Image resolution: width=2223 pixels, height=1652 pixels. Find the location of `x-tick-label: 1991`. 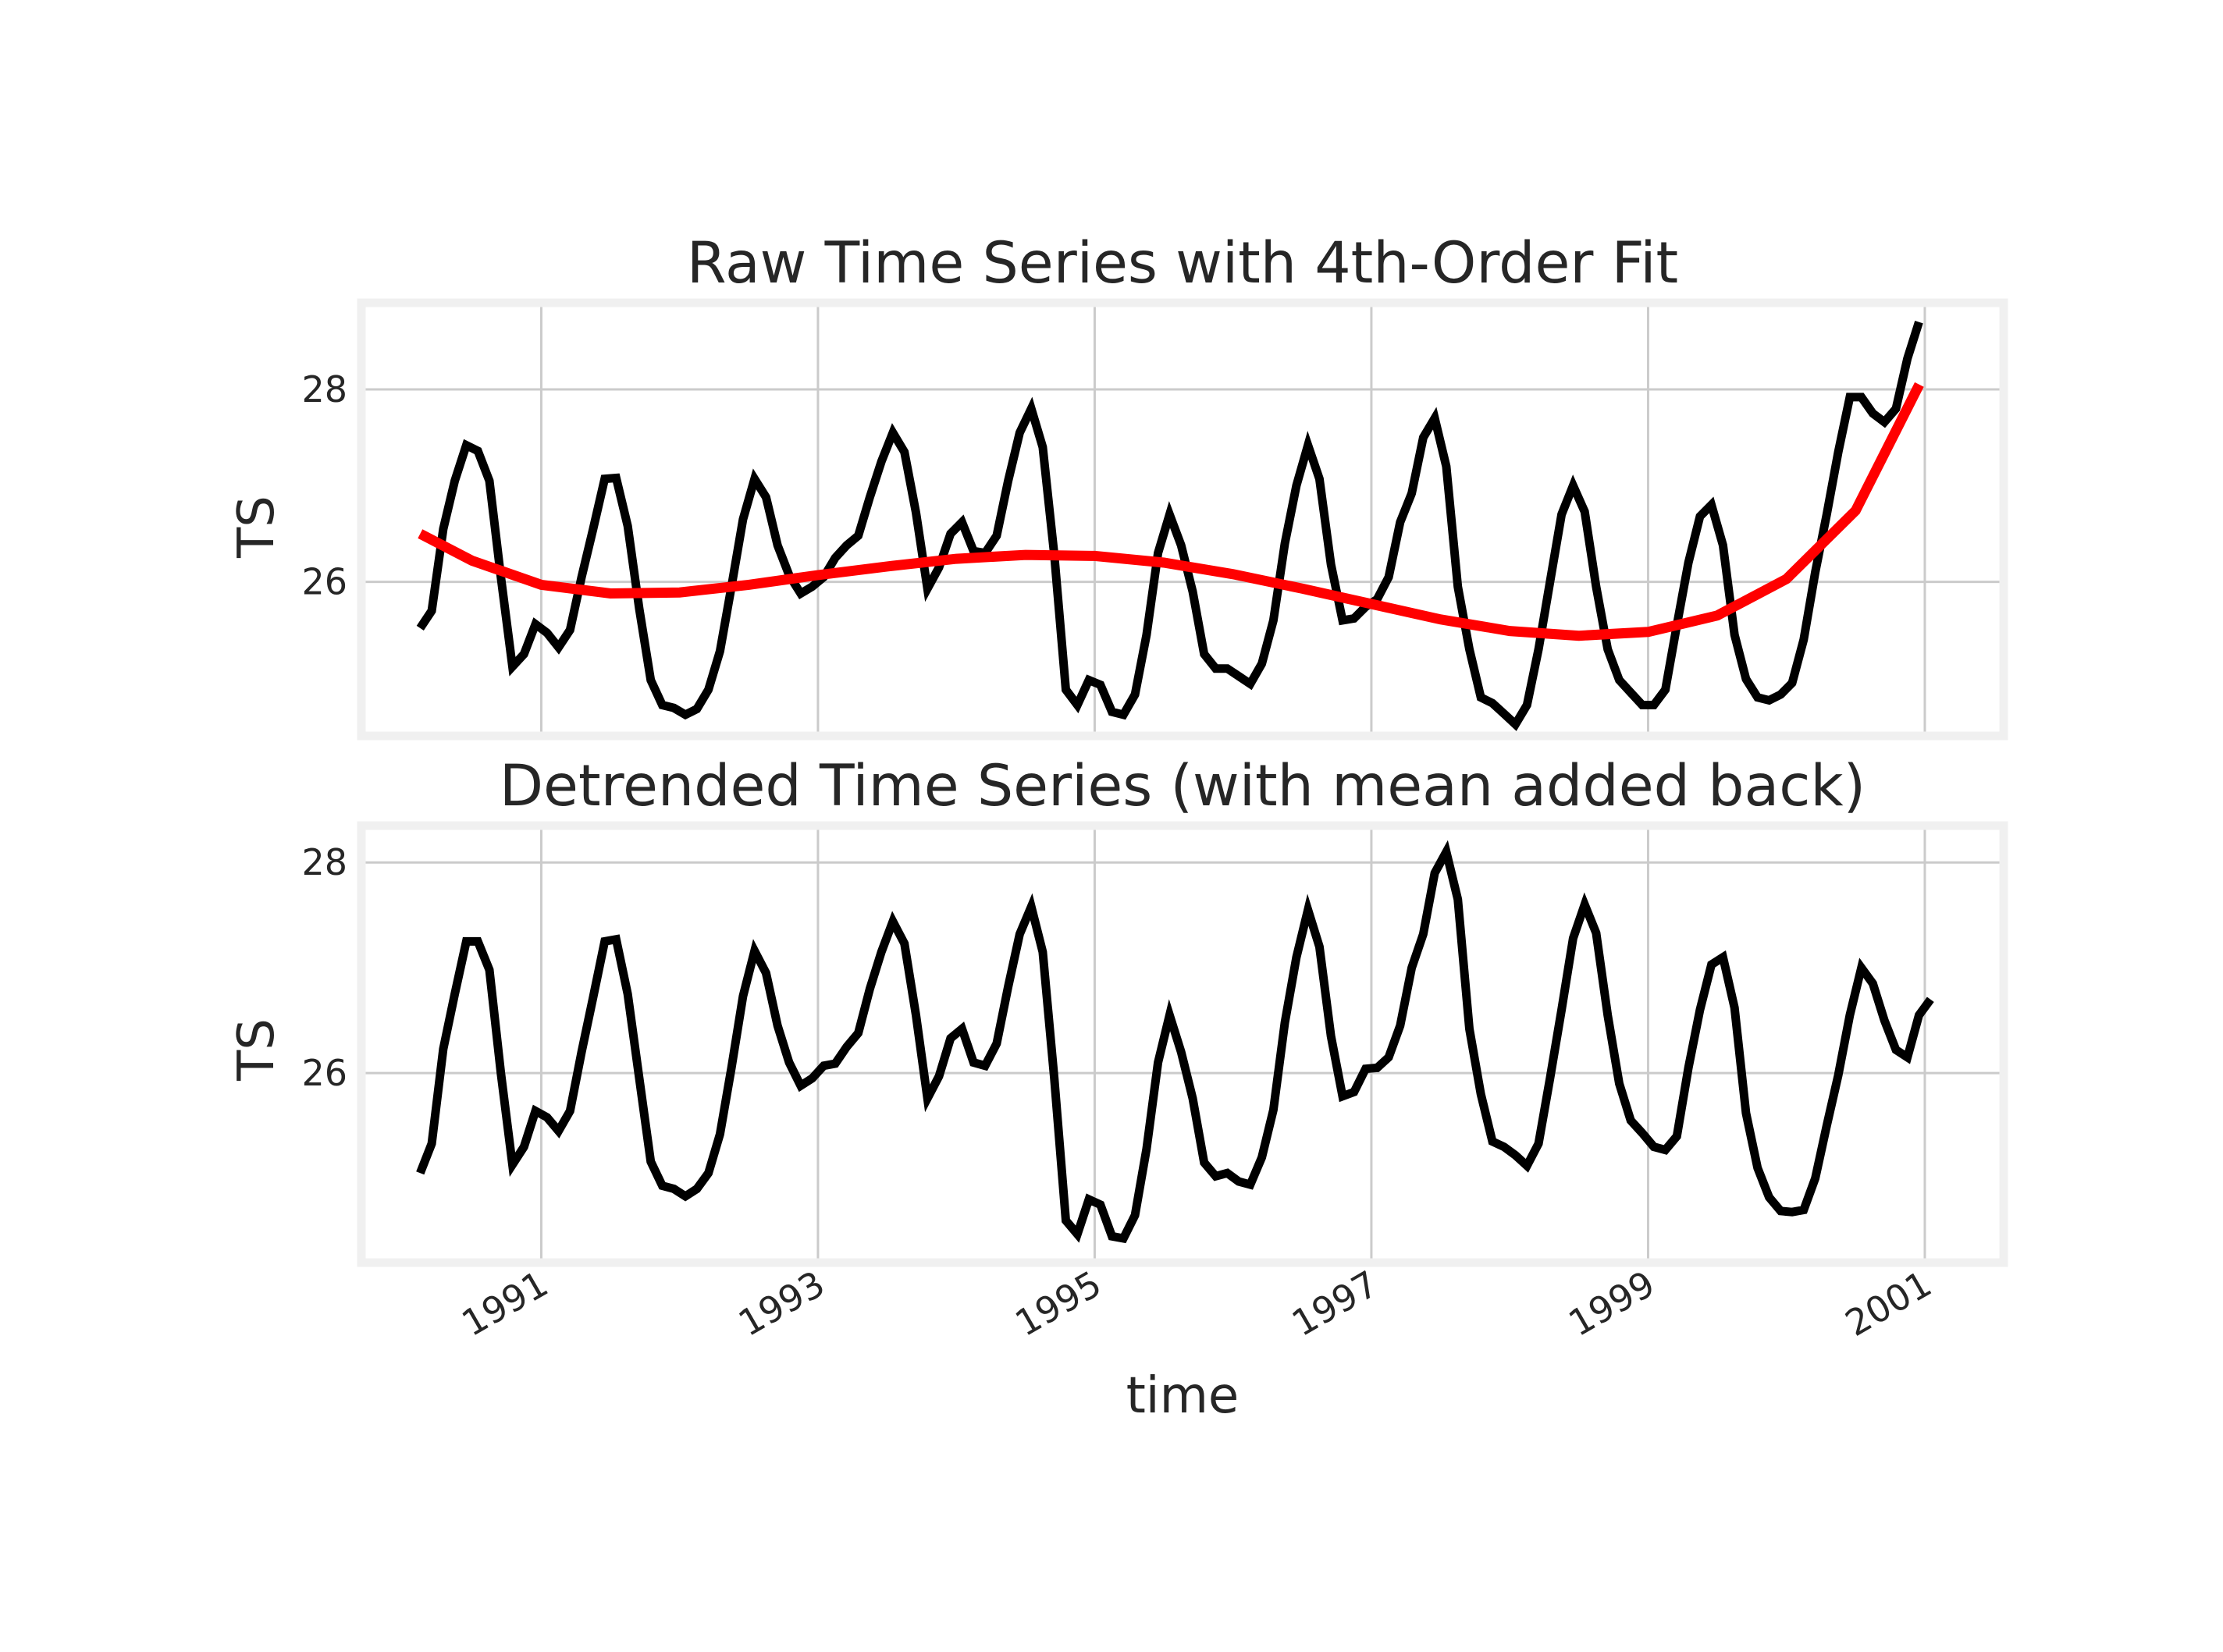

x-tick-label: 1991 is located at coordinates (505, 1304).